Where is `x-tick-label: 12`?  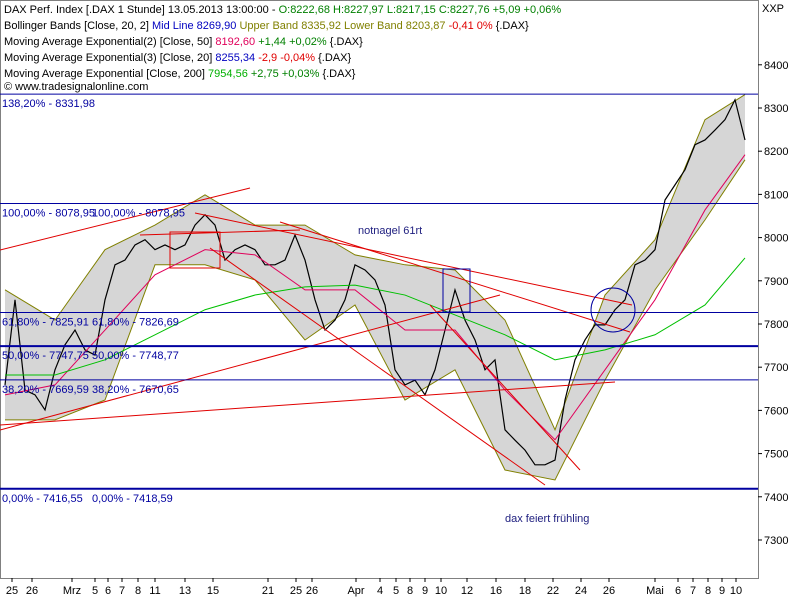 x-tick-label: 12 is located at coordinates (467, 591).